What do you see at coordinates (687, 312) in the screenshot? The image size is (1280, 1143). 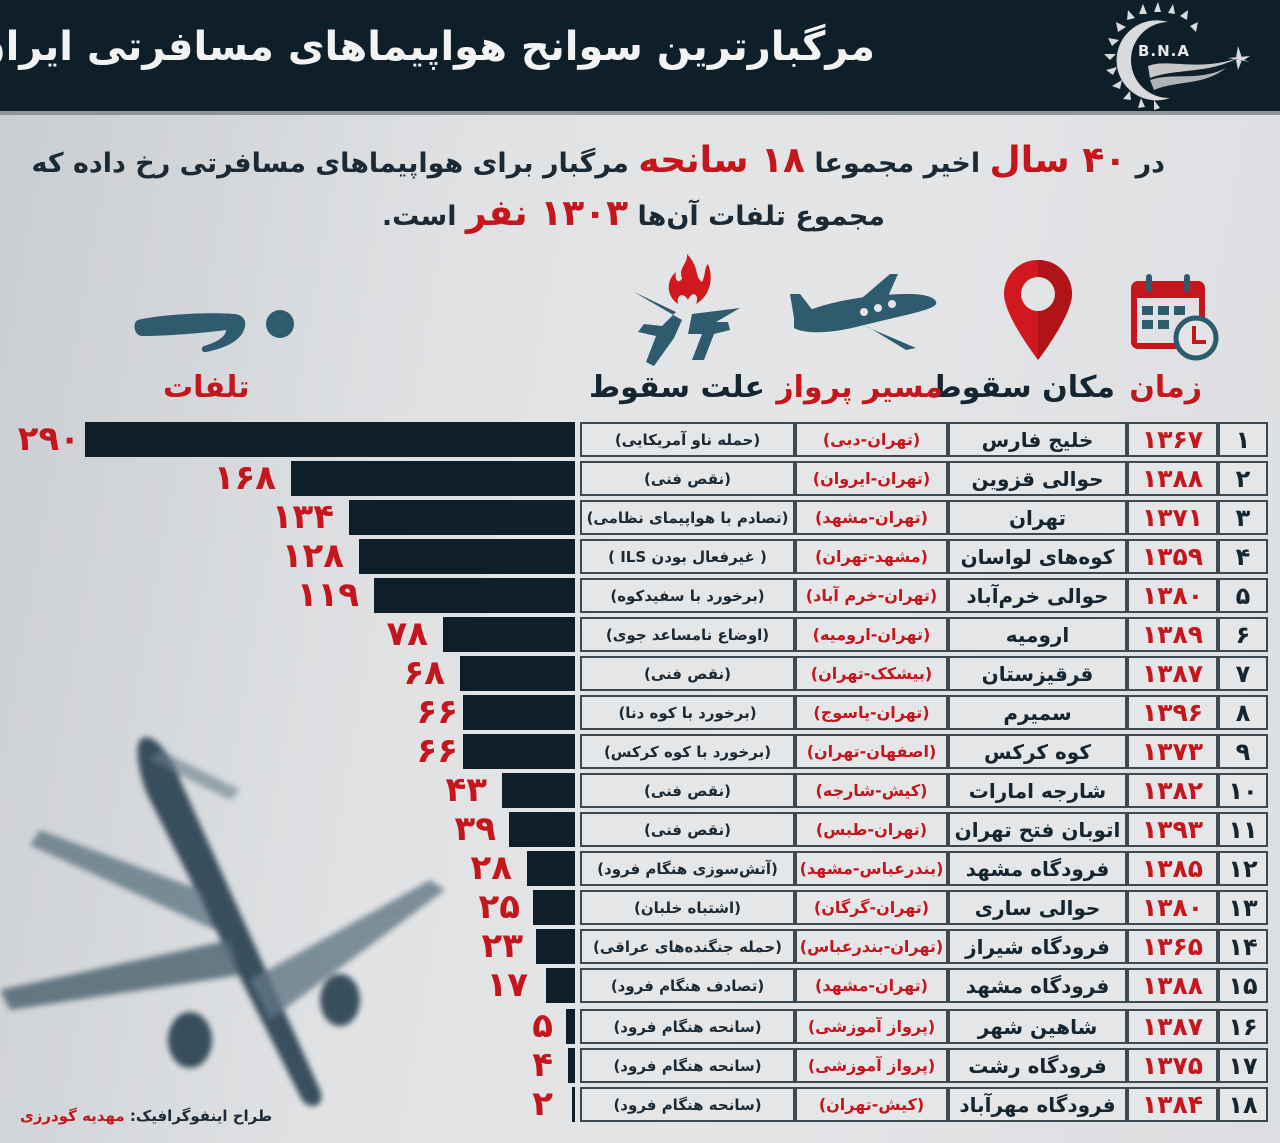 I see `burning-plane-icon` at bounding box center [687, 312].